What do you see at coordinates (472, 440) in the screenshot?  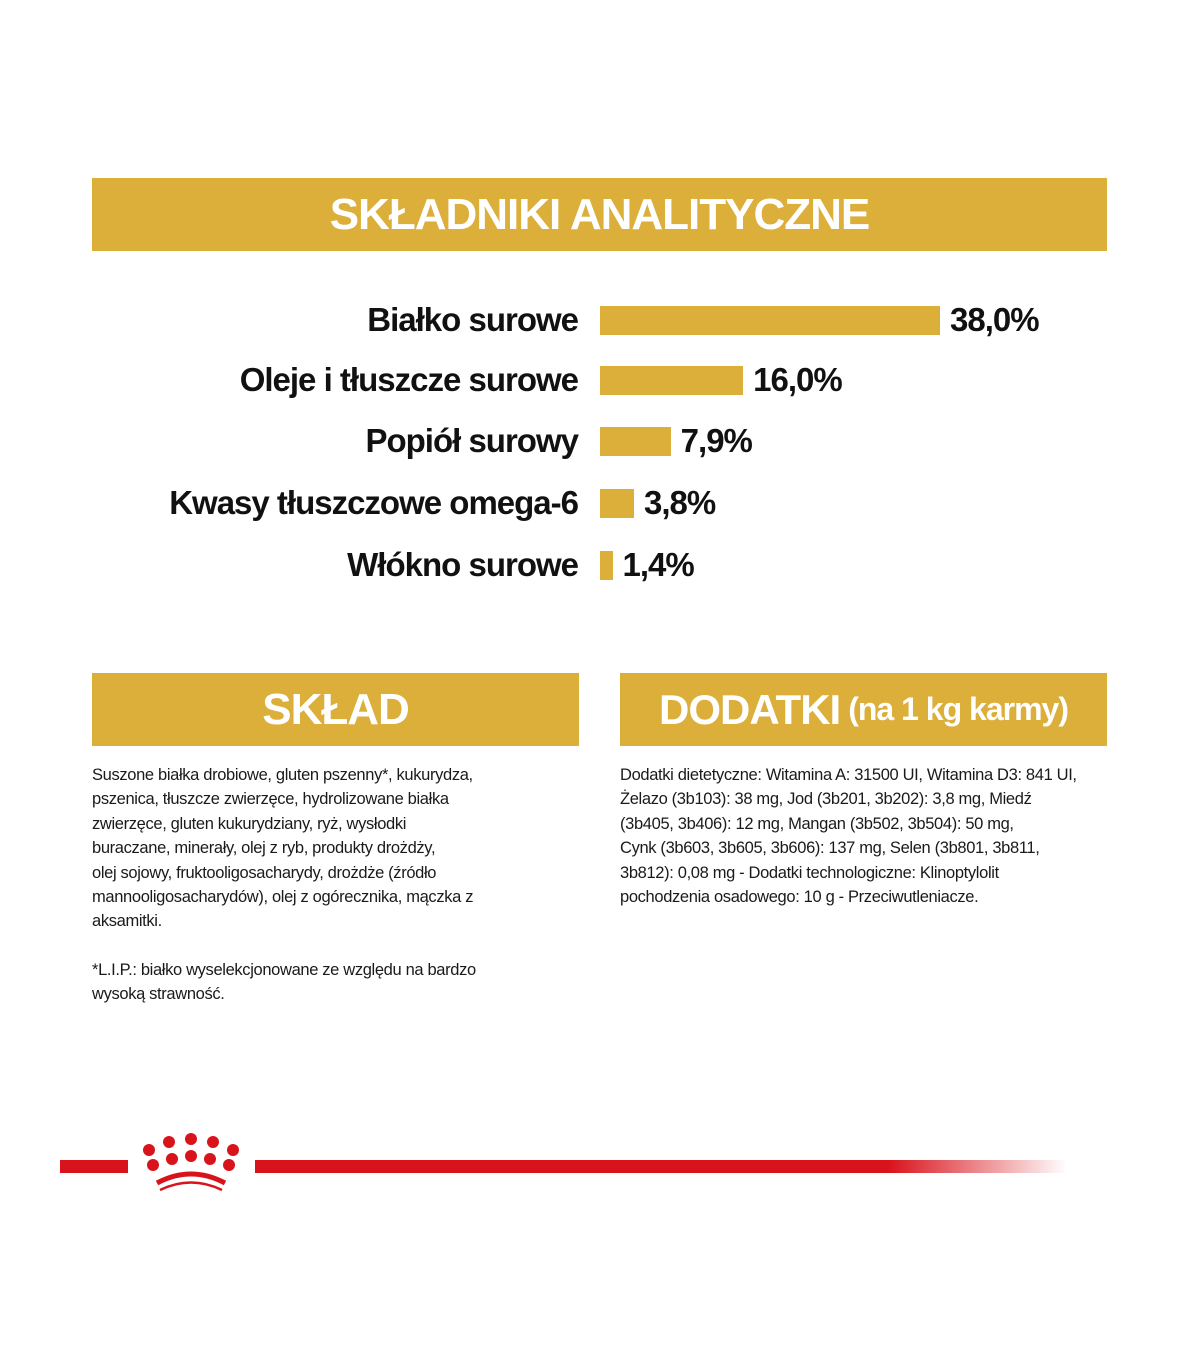 I see `category-label: Popiół surowy` at bounding box center [472, 440].